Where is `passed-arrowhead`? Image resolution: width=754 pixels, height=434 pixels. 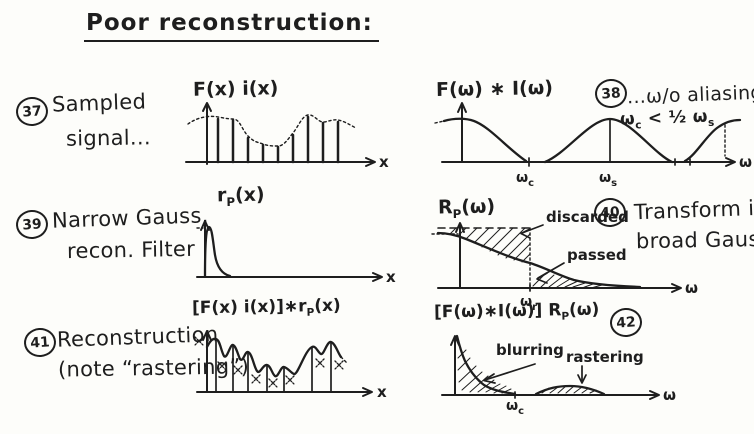 passed-arrowhead is located at coordinates (542, 278).